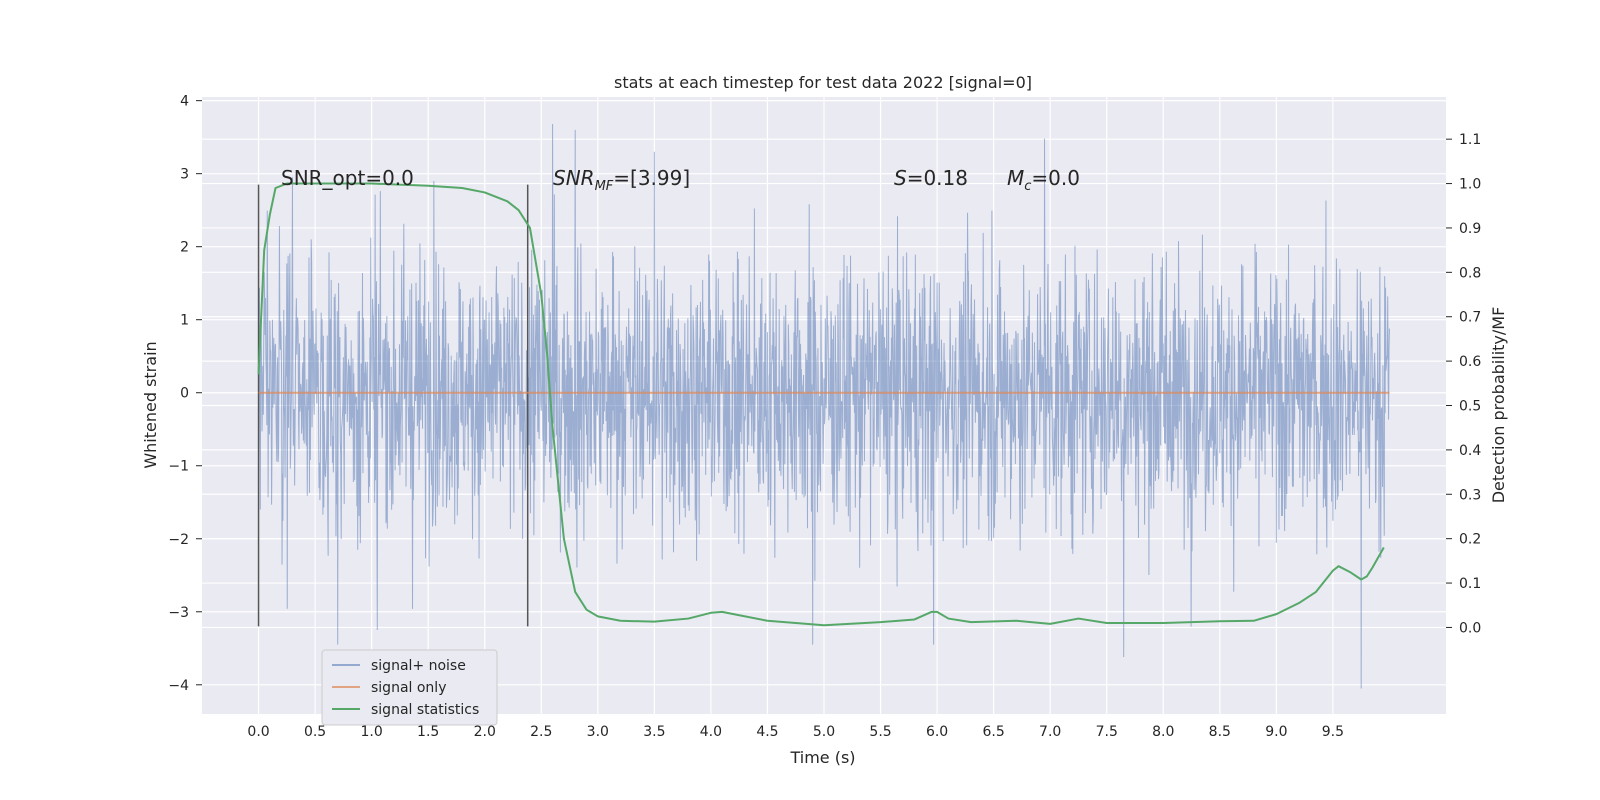 The width and height of the screenshot is (1600, 800). Describe the element at coordinates (1470, 584) in the screenshot. I see `right-axis-tick-label: 0.1` at that location.